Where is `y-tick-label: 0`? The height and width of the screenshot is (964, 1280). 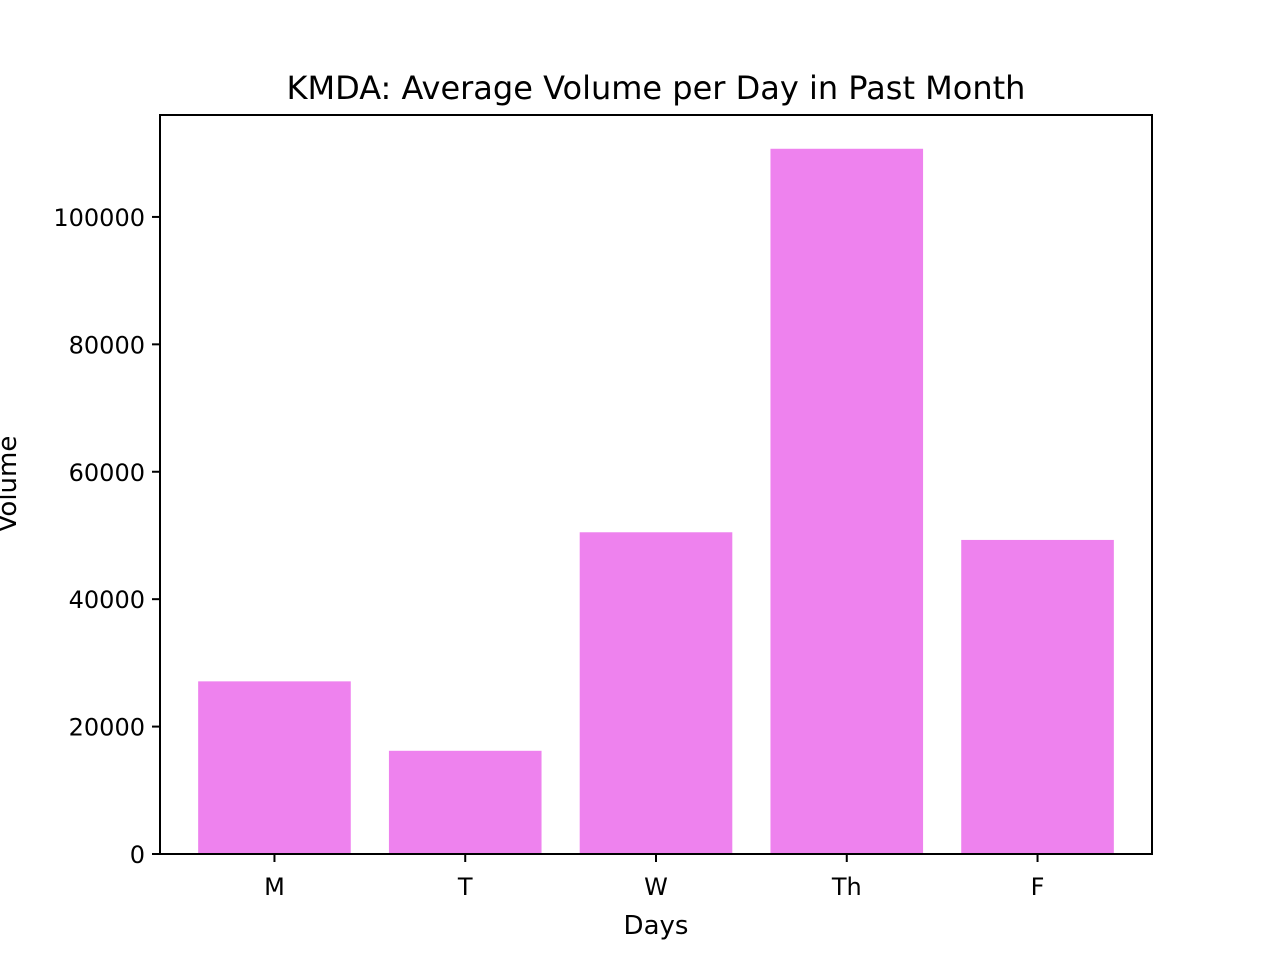 y-tick-label: 0 is located at coordinates (137, 855).